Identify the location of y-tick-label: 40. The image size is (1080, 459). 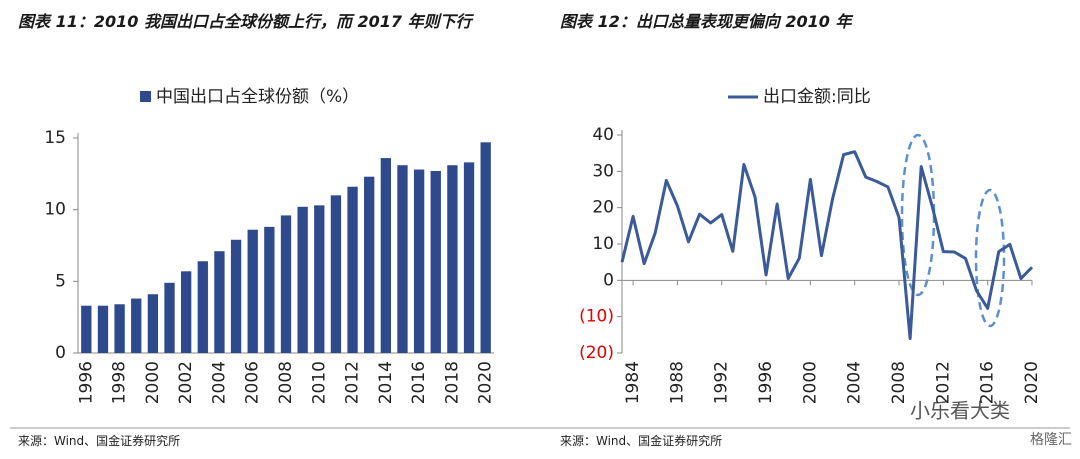
(603, 135).